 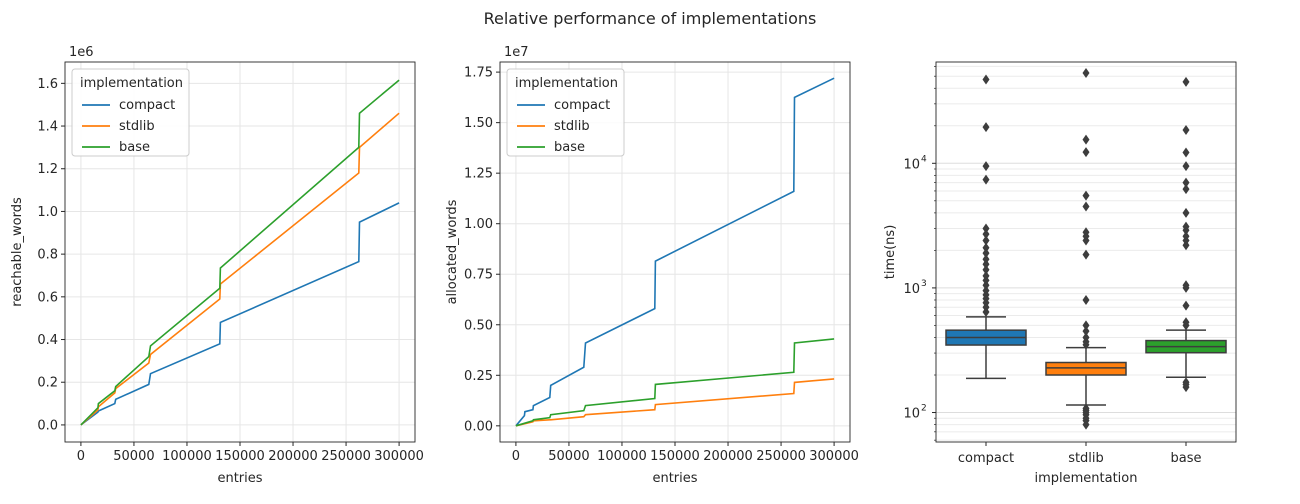 What do you see at coordinates (478, 376) in the screenshot?
I see `y-tick-label: 0.25` at bounding box center [478, 376].